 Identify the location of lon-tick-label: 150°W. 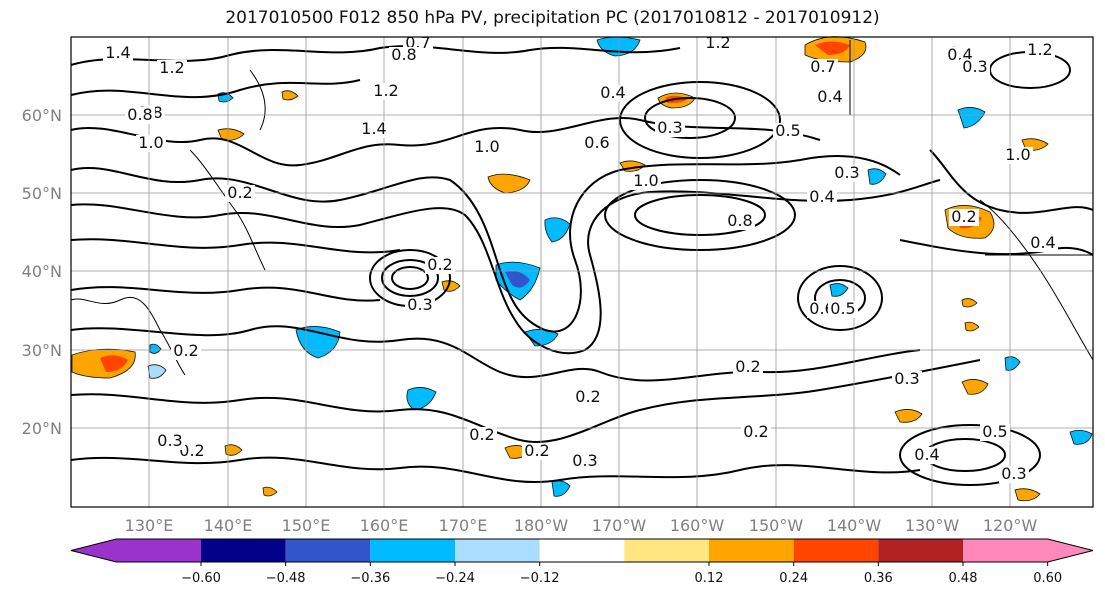
(776, 525).